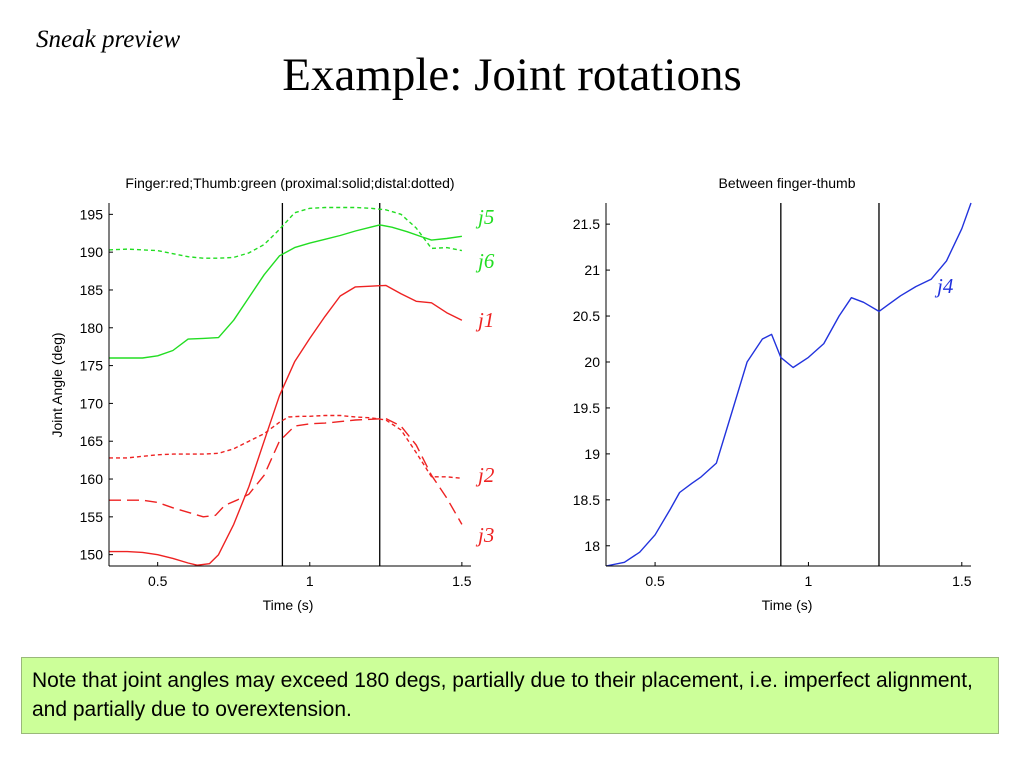  What do you see at coordinates (108, 39) in the screenshot?
I see `sneak-preview-label: Sneak preview` at bounding box center [108, 39].